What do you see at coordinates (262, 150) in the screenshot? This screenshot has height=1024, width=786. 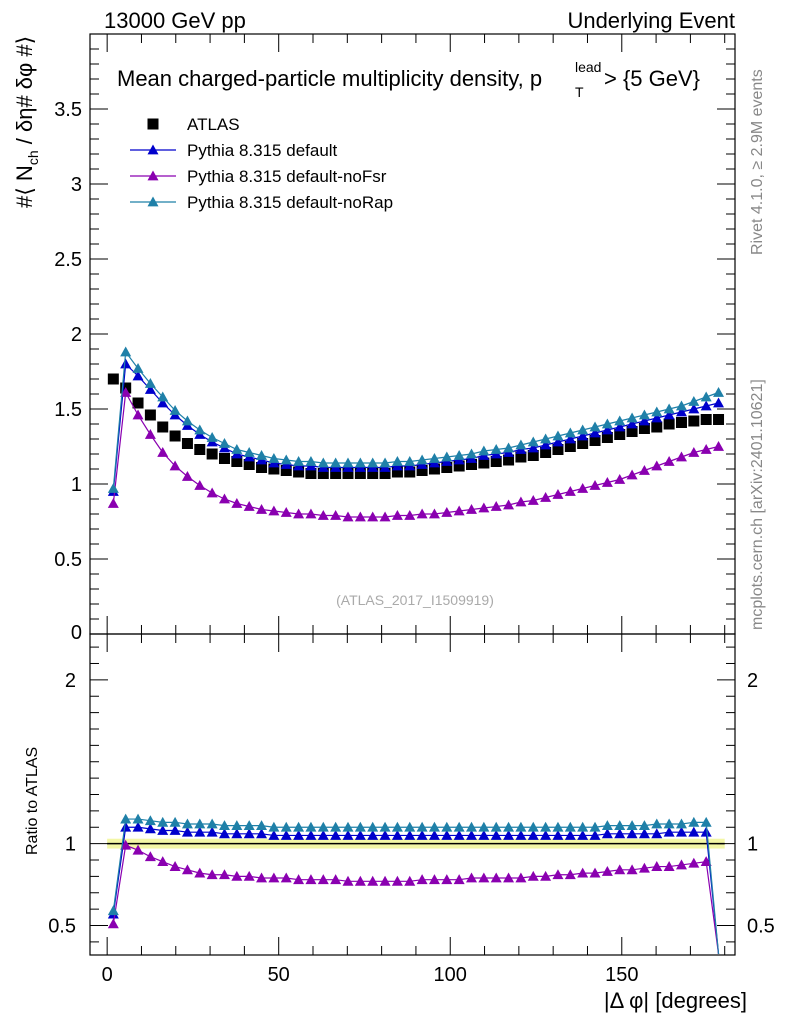 I see `legend-label: Pythia 8.315 default` at bounding box center [262, 150].